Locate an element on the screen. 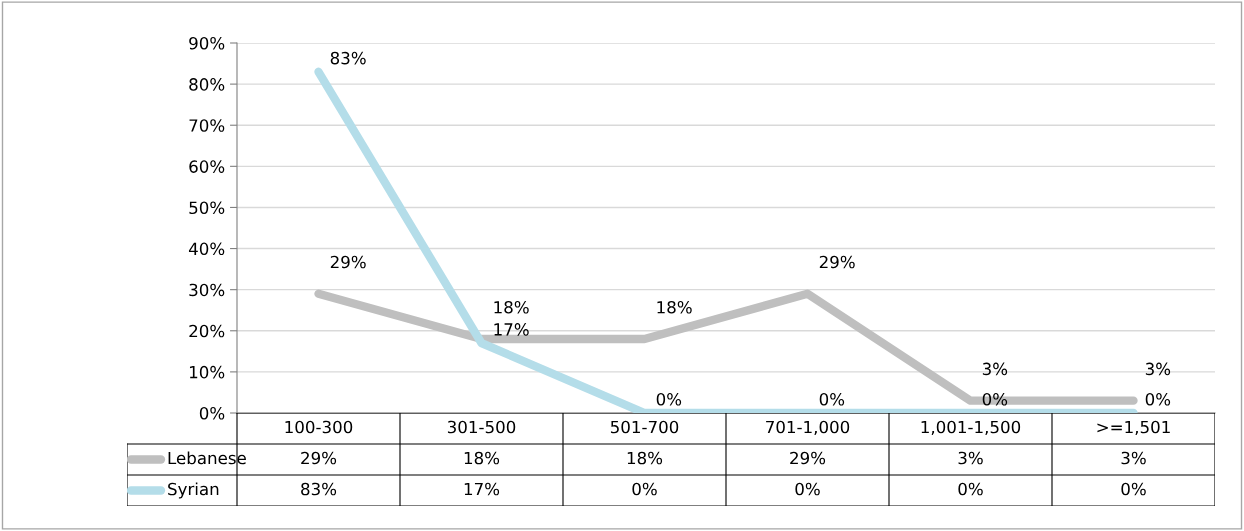 The image size is (1244, 531). legend-label: Syrian is located at coordinates (193, 490).